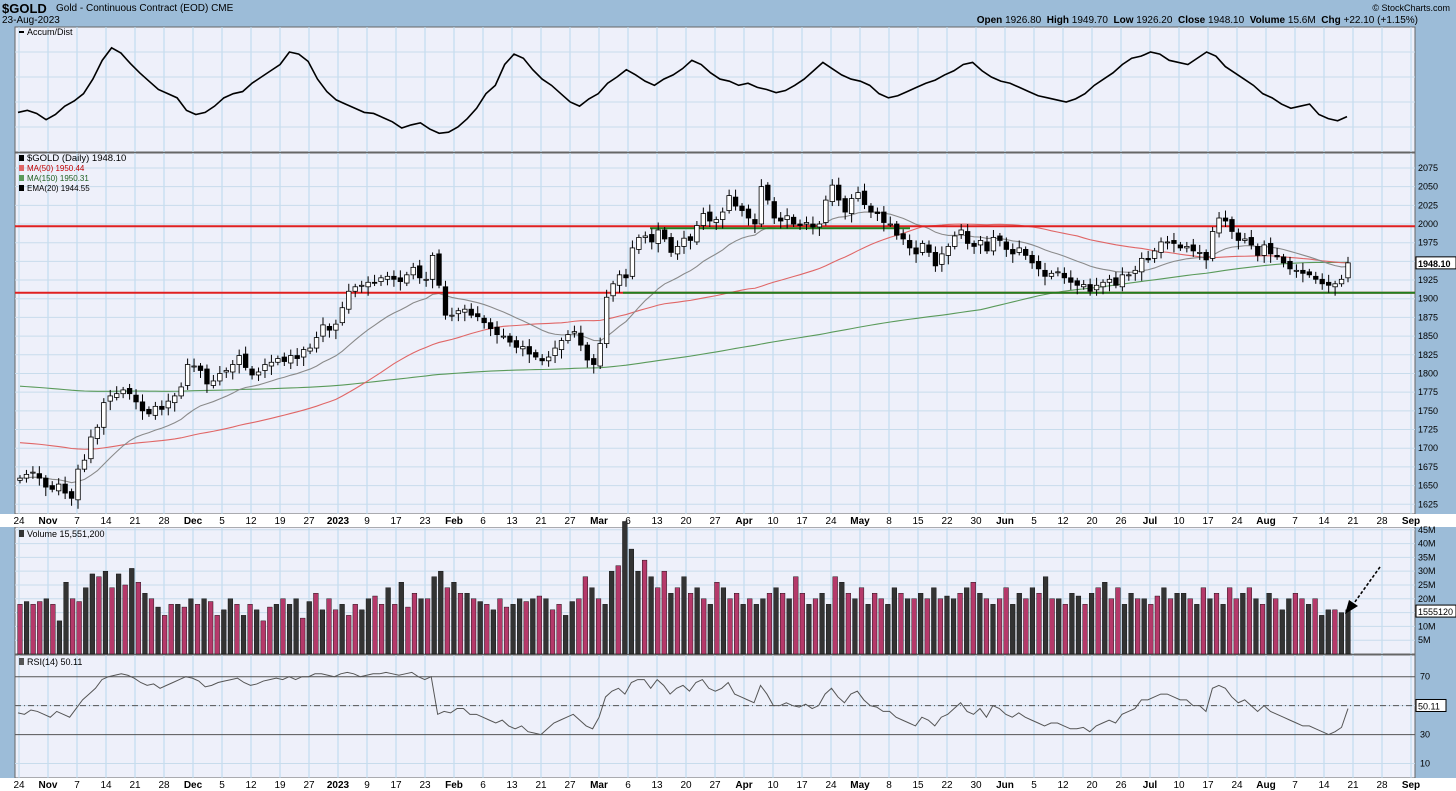 This screenshot has width=1456, height=791. Describe the element at coordinates (1428, 373) in the screenshot. I see `y-tick-label: 1800` at that location.